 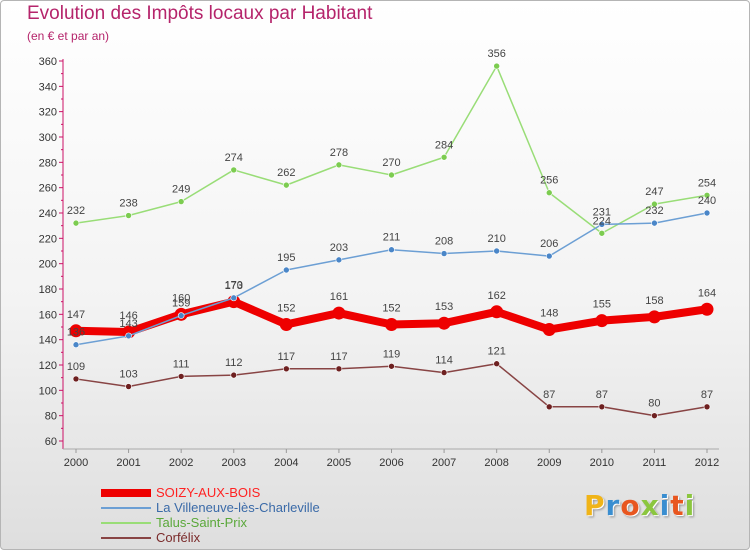 What do you see at coordinates (48, 290) in the screenshot?
I see `y-tick-label: 180` at bounding box center [48, 290].